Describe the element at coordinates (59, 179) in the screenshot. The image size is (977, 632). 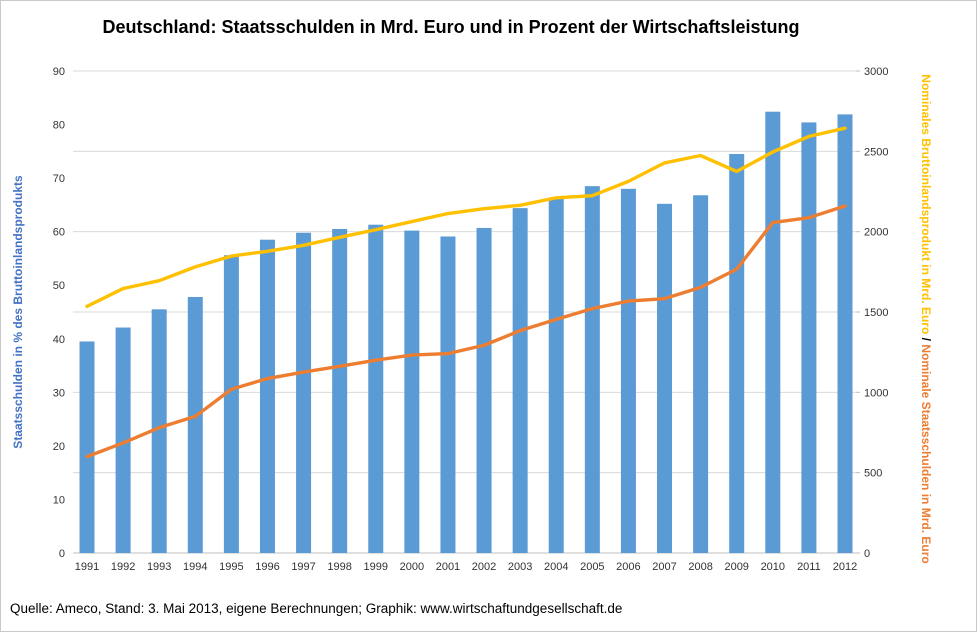
I see `left-axis-tick-label: 70` at that location.